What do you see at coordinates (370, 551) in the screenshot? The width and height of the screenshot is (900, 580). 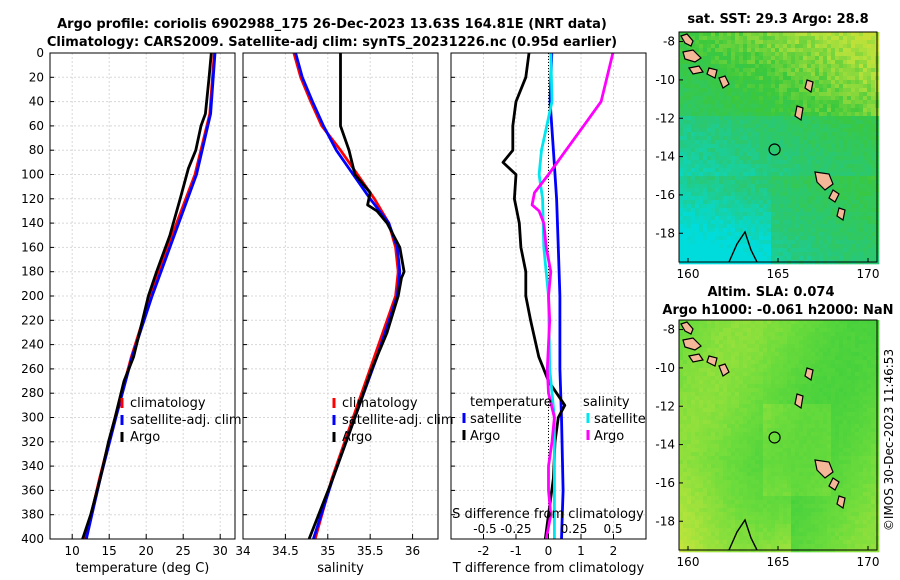 I see `x-tick-label: 35.5` at bounding box center [370, 551].